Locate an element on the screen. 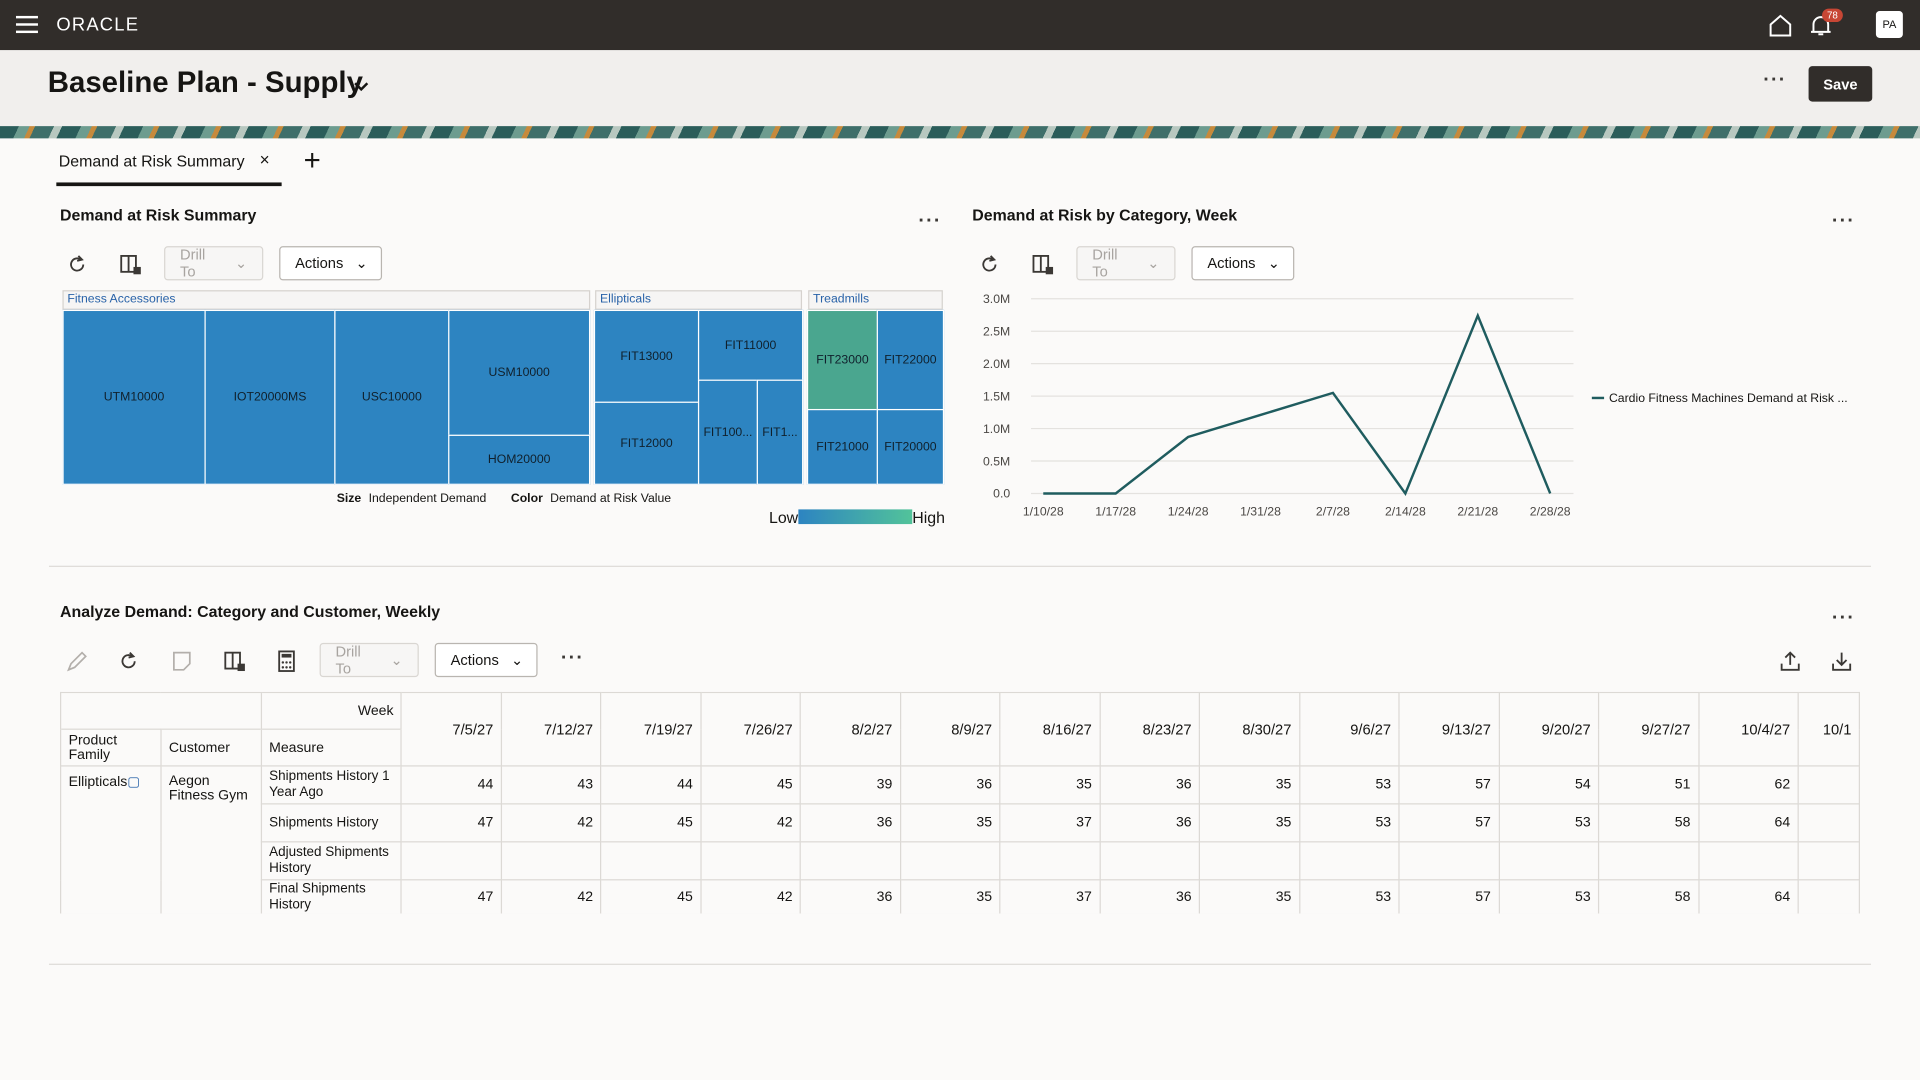 This screenshot has width=1920, height=1080. week-header: 9/6/27 is located at coordinates (1349, 729).